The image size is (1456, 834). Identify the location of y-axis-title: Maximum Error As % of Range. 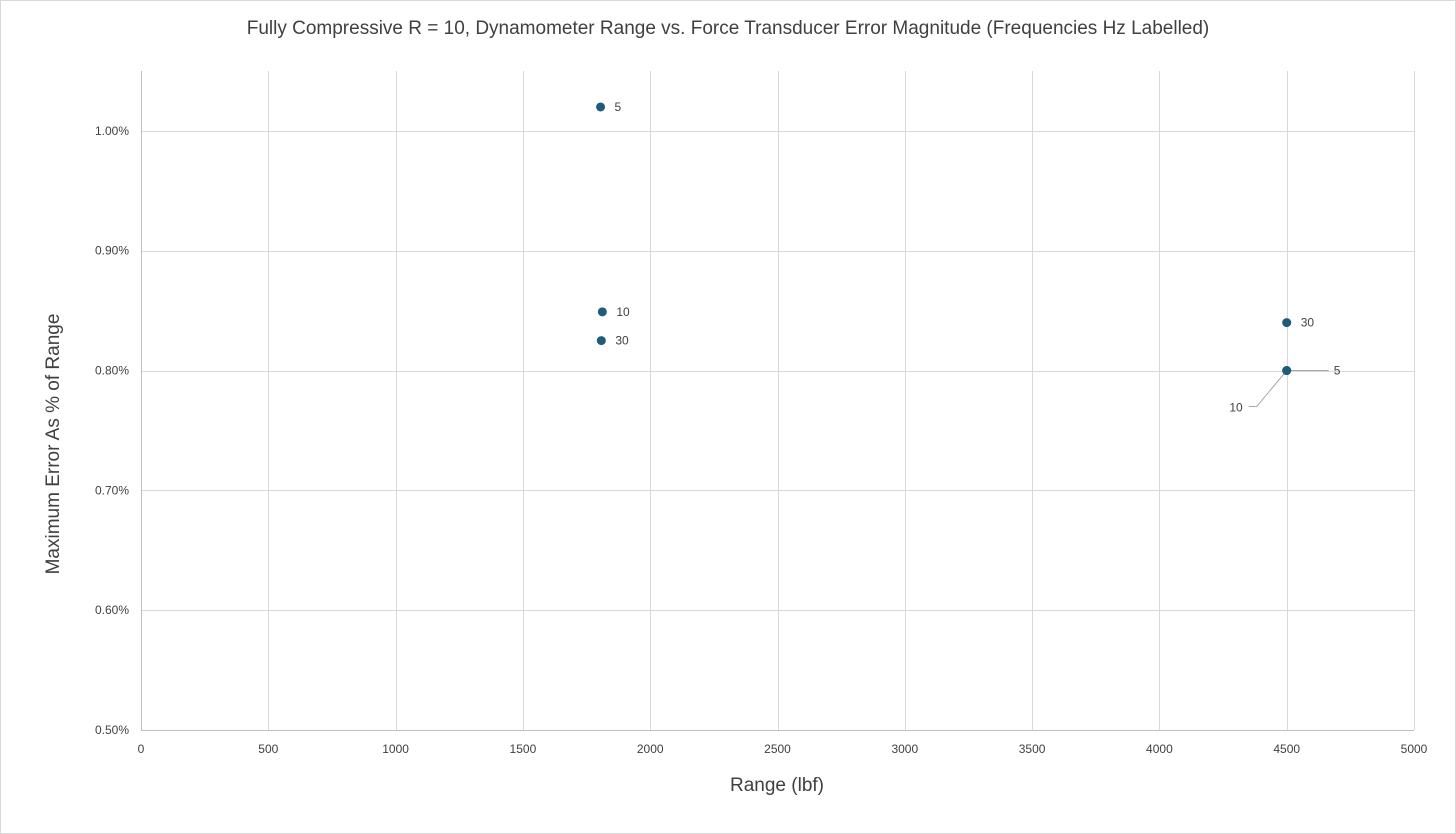
(53, 444).